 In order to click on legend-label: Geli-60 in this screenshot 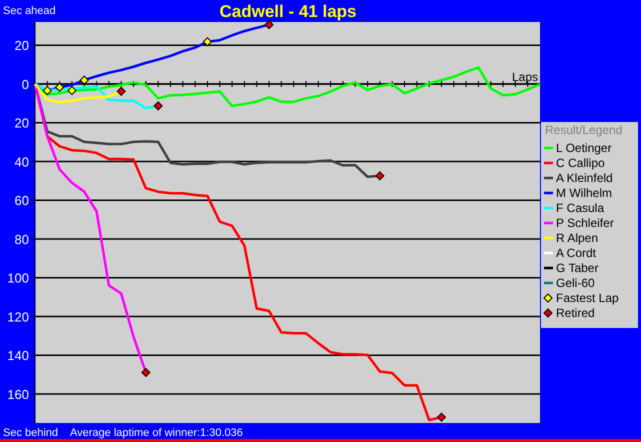, I will do `click(576, 283)`.